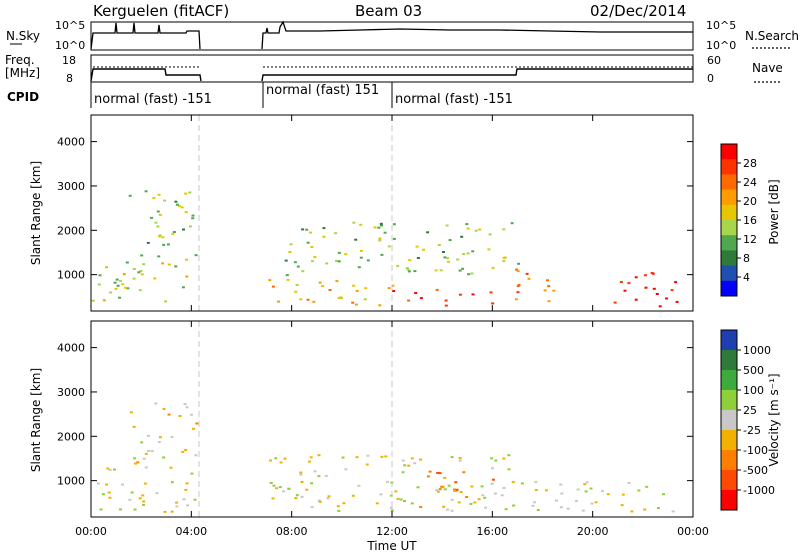 The width and height of the screenshot is (800, 558). Describe the element at coordinates (750, 239) in the screenshot. I see `colorbar-tick-label: 12` at that location.